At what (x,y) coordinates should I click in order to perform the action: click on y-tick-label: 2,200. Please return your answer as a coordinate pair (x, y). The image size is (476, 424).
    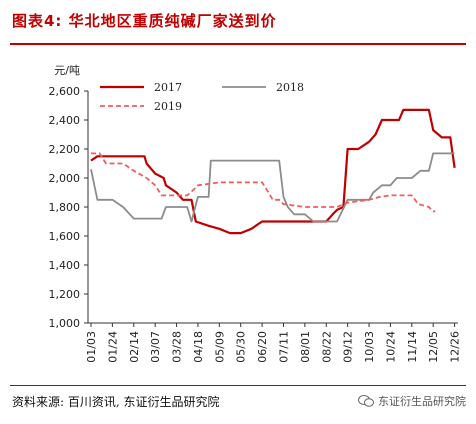
    Looking at the image, I should click on (65, 149).